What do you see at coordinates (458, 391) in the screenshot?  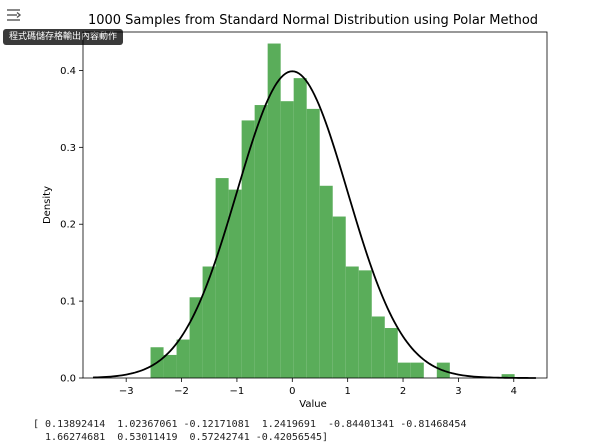 I see `x-tick-label: 3` at bounding box center [458, 391].